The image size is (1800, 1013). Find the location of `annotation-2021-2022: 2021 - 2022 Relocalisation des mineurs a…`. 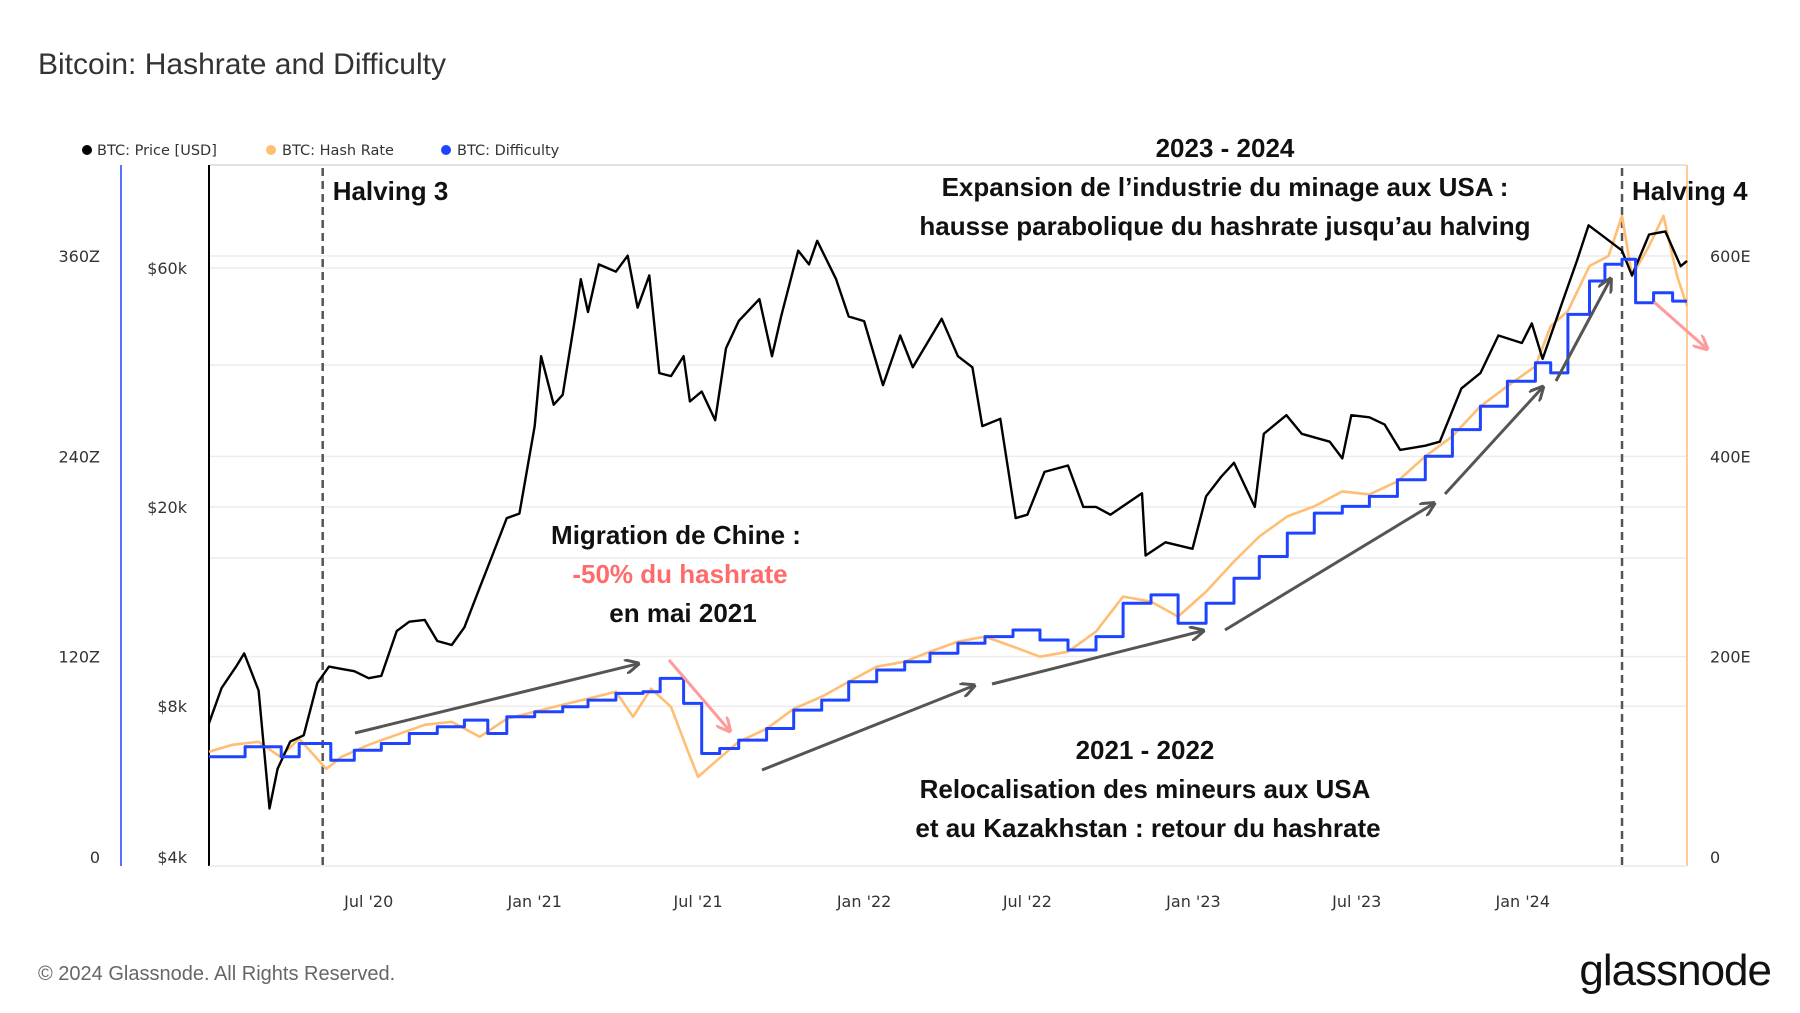

annotation-2021-2022: 2021 - 2022 Relocalisation des mineurs a… is located at coordinates (1147, 789).